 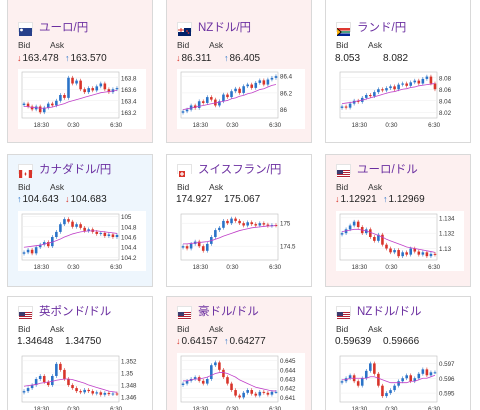 I want to click on y-tick-label: 8.08, so click(x=445, y=78).